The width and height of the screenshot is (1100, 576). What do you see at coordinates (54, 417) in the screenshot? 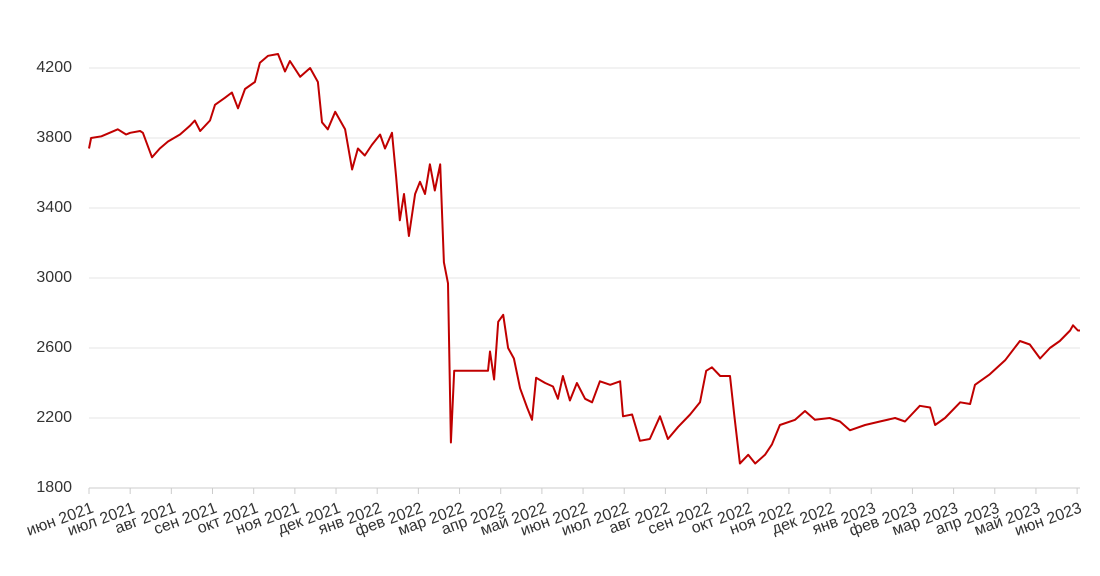
I see `y-tick-label: 2200` at bounding box center [54, 417].